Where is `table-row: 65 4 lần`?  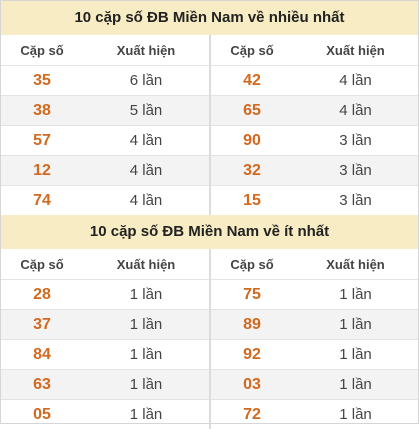 table-row: 65 4 lần is located at coordinates (314, 110).